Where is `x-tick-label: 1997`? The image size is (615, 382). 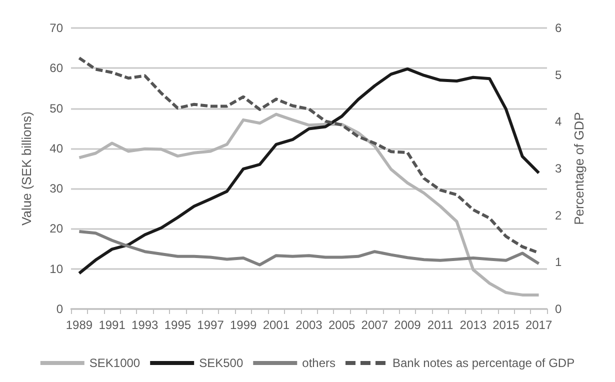
x-tick-label: 1997 is located at coordinates (210, 325).